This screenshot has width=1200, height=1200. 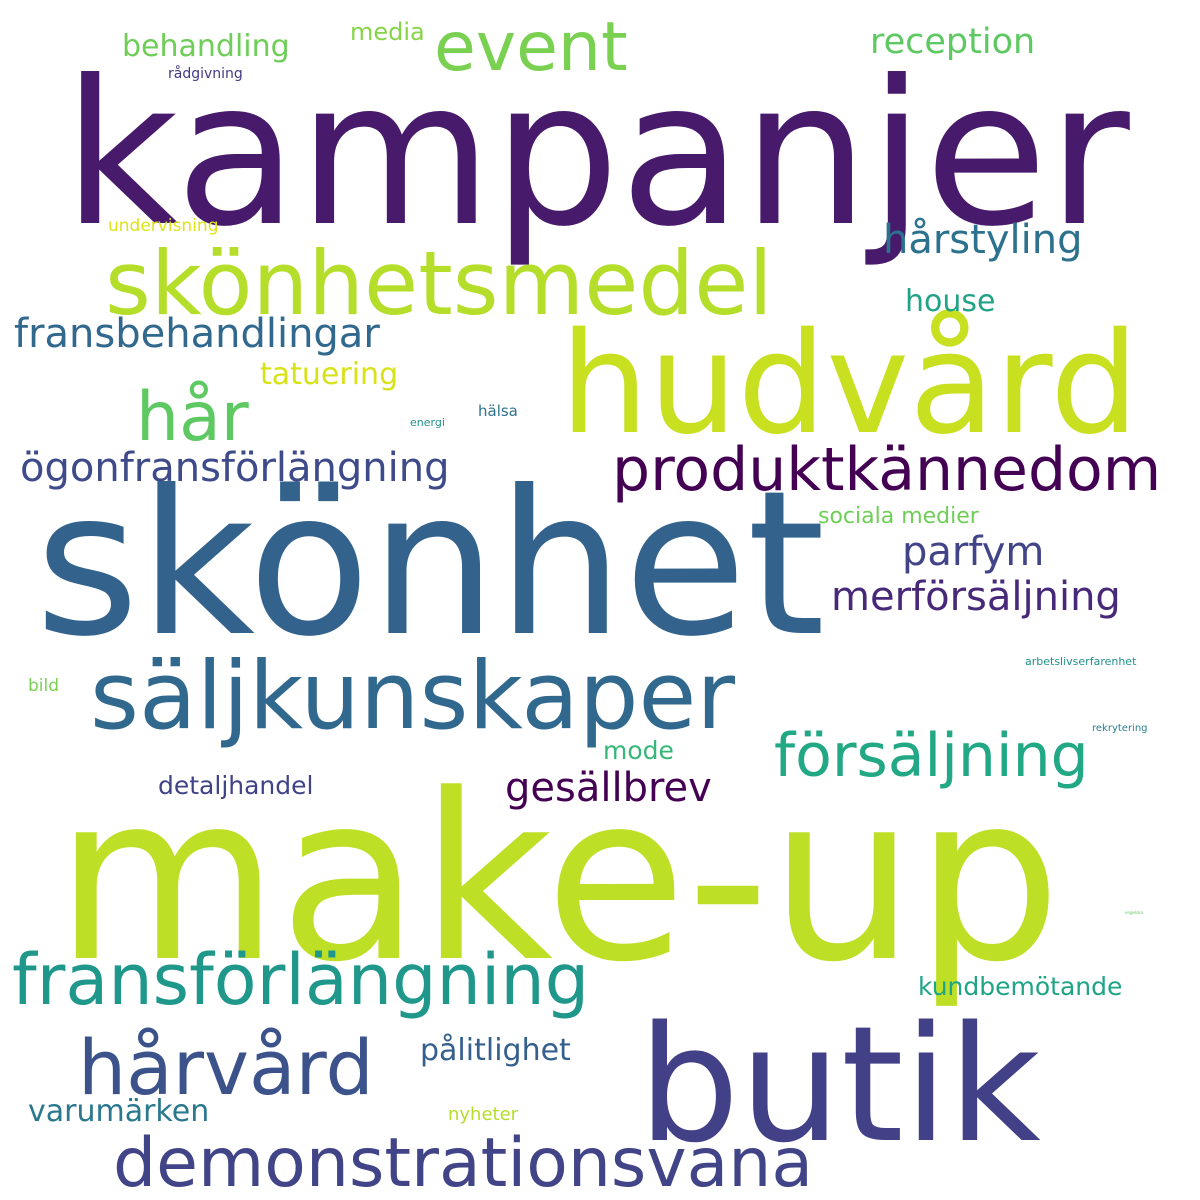 What do you see at coordinates (839, 1084) in the screenshot?
I see `word-butik: butik` at bounding box center [839, 1084].